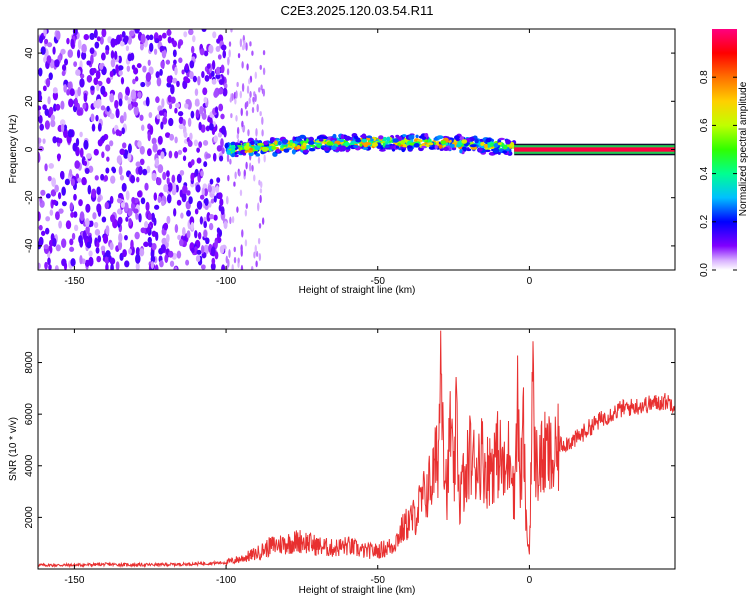 Image resolution: width=750 pixels, height=600 pixels. I want to click on chart-title: C2E3.2025.120.03.54.R11, so click(357, 10).